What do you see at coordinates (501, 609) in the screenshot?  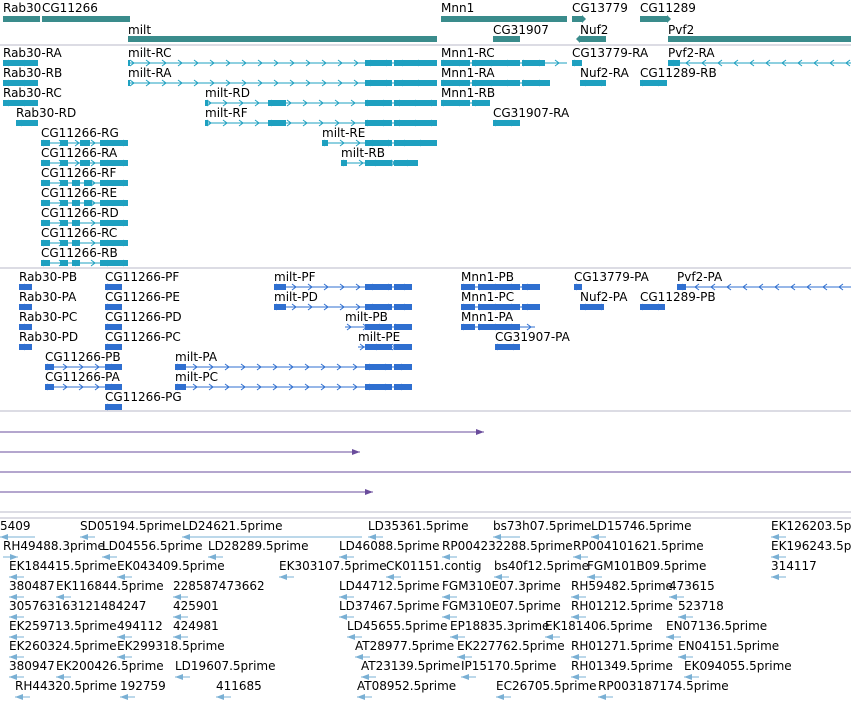 I see `est-feature: FGM310E07.5prime` at bounding box center [501, 609].